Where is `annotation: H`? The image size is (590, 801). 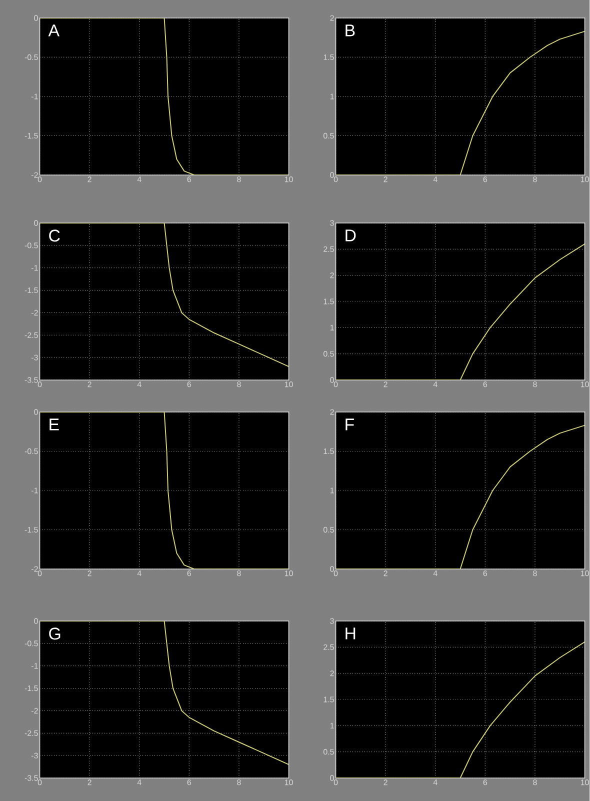 annotation: H is located at coordinates (351, 634).